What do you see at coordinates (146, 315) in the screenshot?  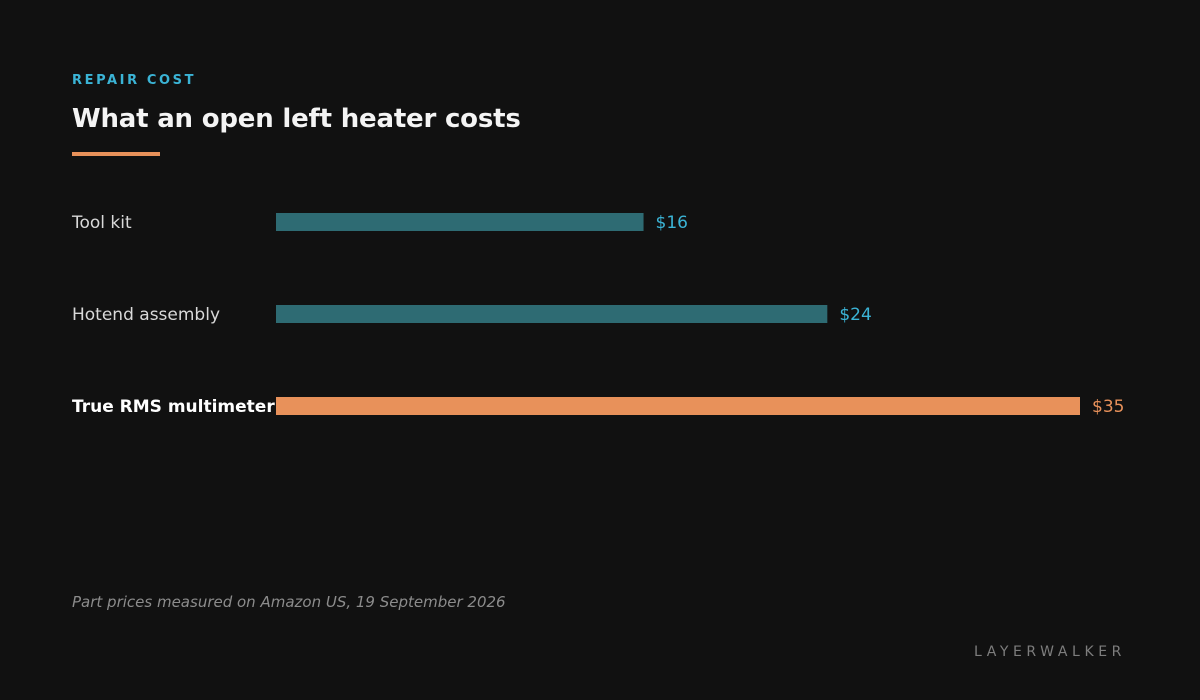 I see `category-label: Hotend assembly` at bounding box center [146, 315].